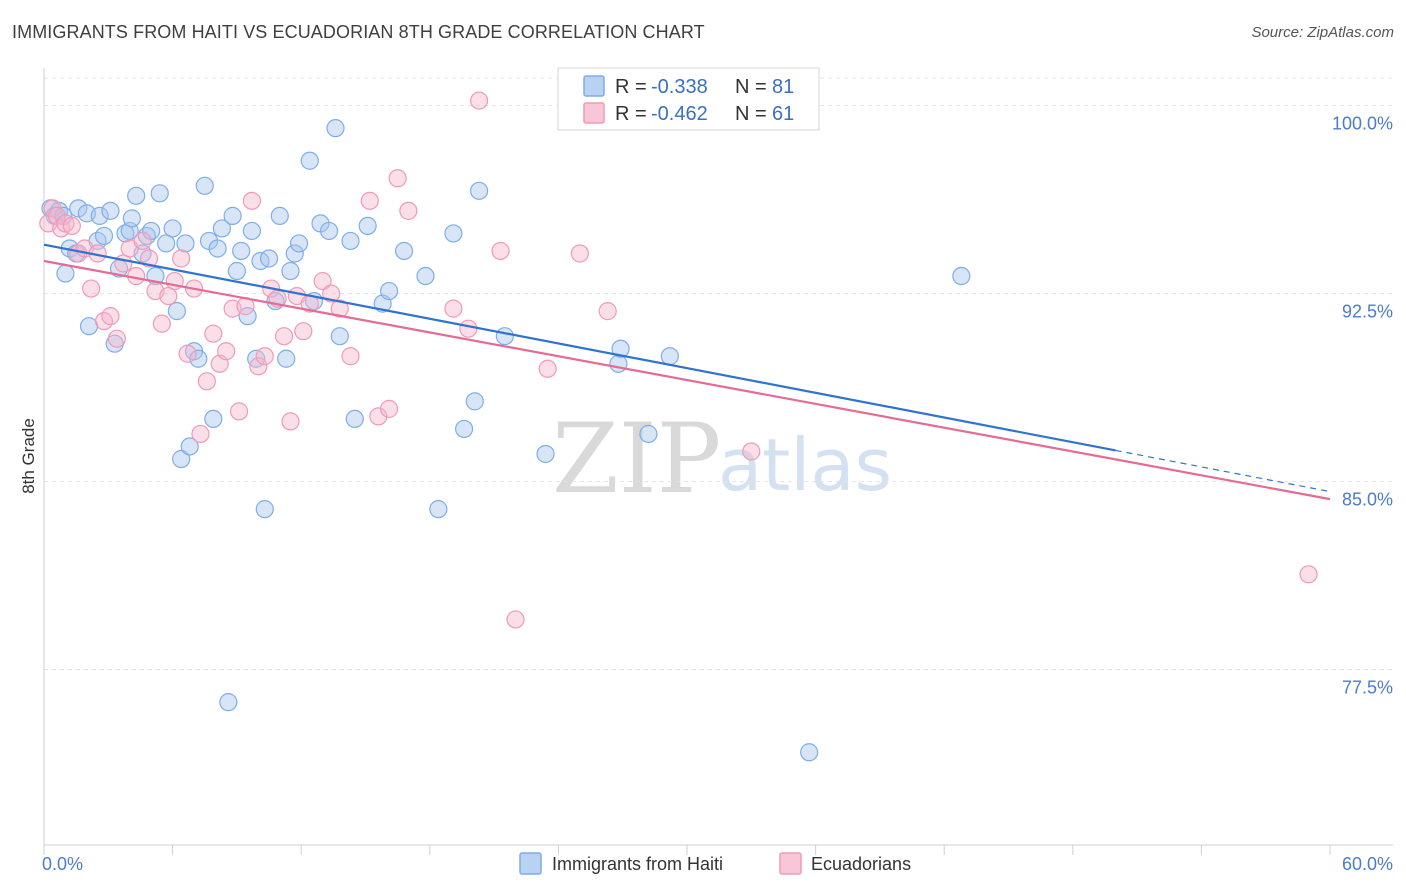  What do you see at coordinates (631, 114) in the screenshot?
I see `legend-r-label-ecuadorian: R =` at bounding box center [631, 114].